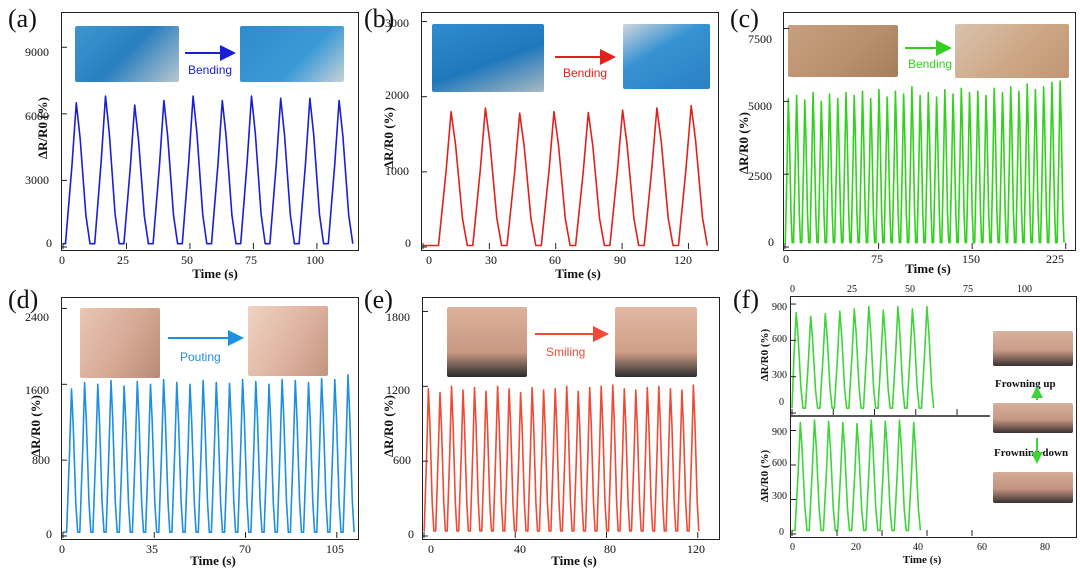 The width and height of the screenshot is (1080, 573). Describe the element at coordinates (779, 307) in the screenshot. I see `y-tick-f-up-3: 900` at that location.